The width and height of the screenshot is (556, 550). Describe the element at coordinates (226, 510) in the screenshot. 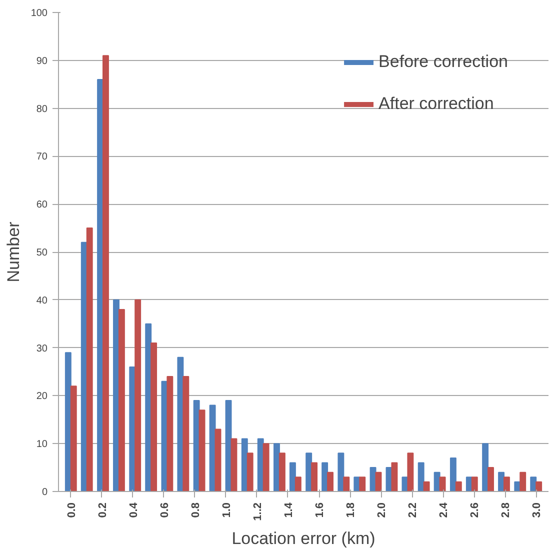

I see `x-tick-label: 1.0` at that location.